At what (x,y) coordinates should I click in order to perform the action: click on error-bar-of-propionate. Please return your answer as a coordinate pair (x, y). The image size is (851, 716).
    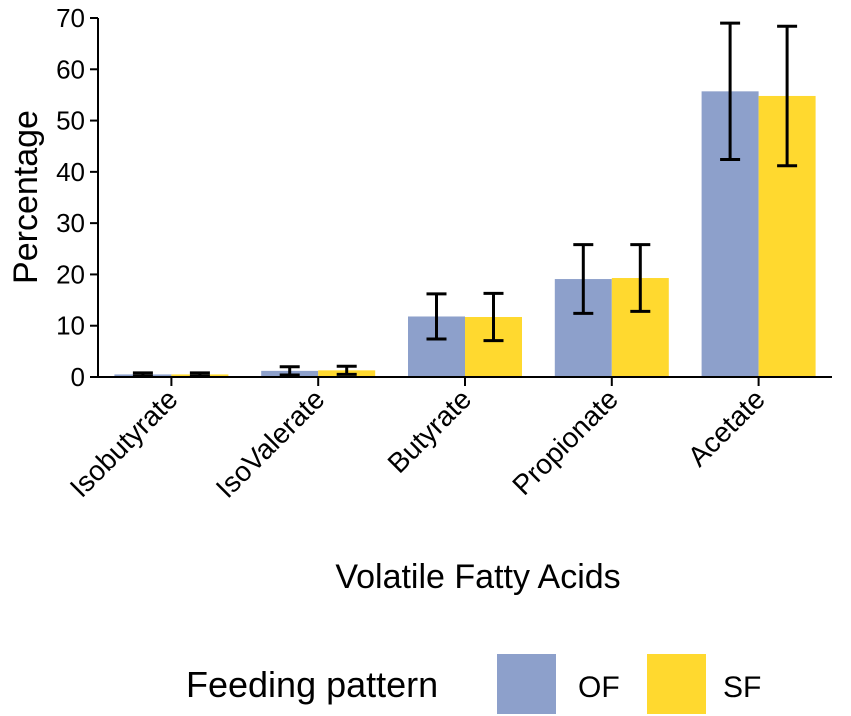
    Looking at the image, I should click on (583, 279).